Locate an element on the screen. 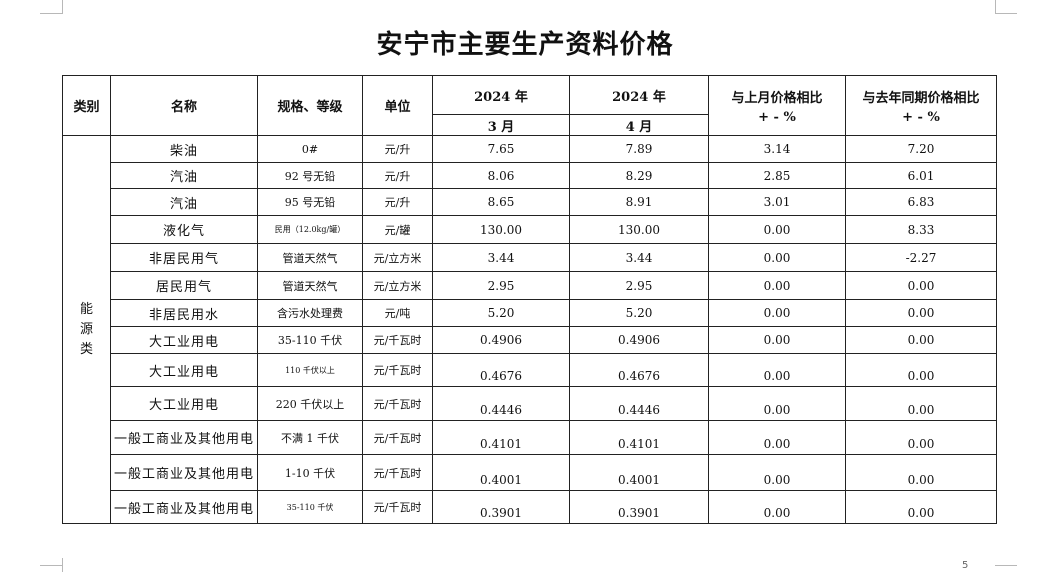 The width and height of the screenshot is (1050, 572). price-march: 8.06 is located at coordinates (501, 175).